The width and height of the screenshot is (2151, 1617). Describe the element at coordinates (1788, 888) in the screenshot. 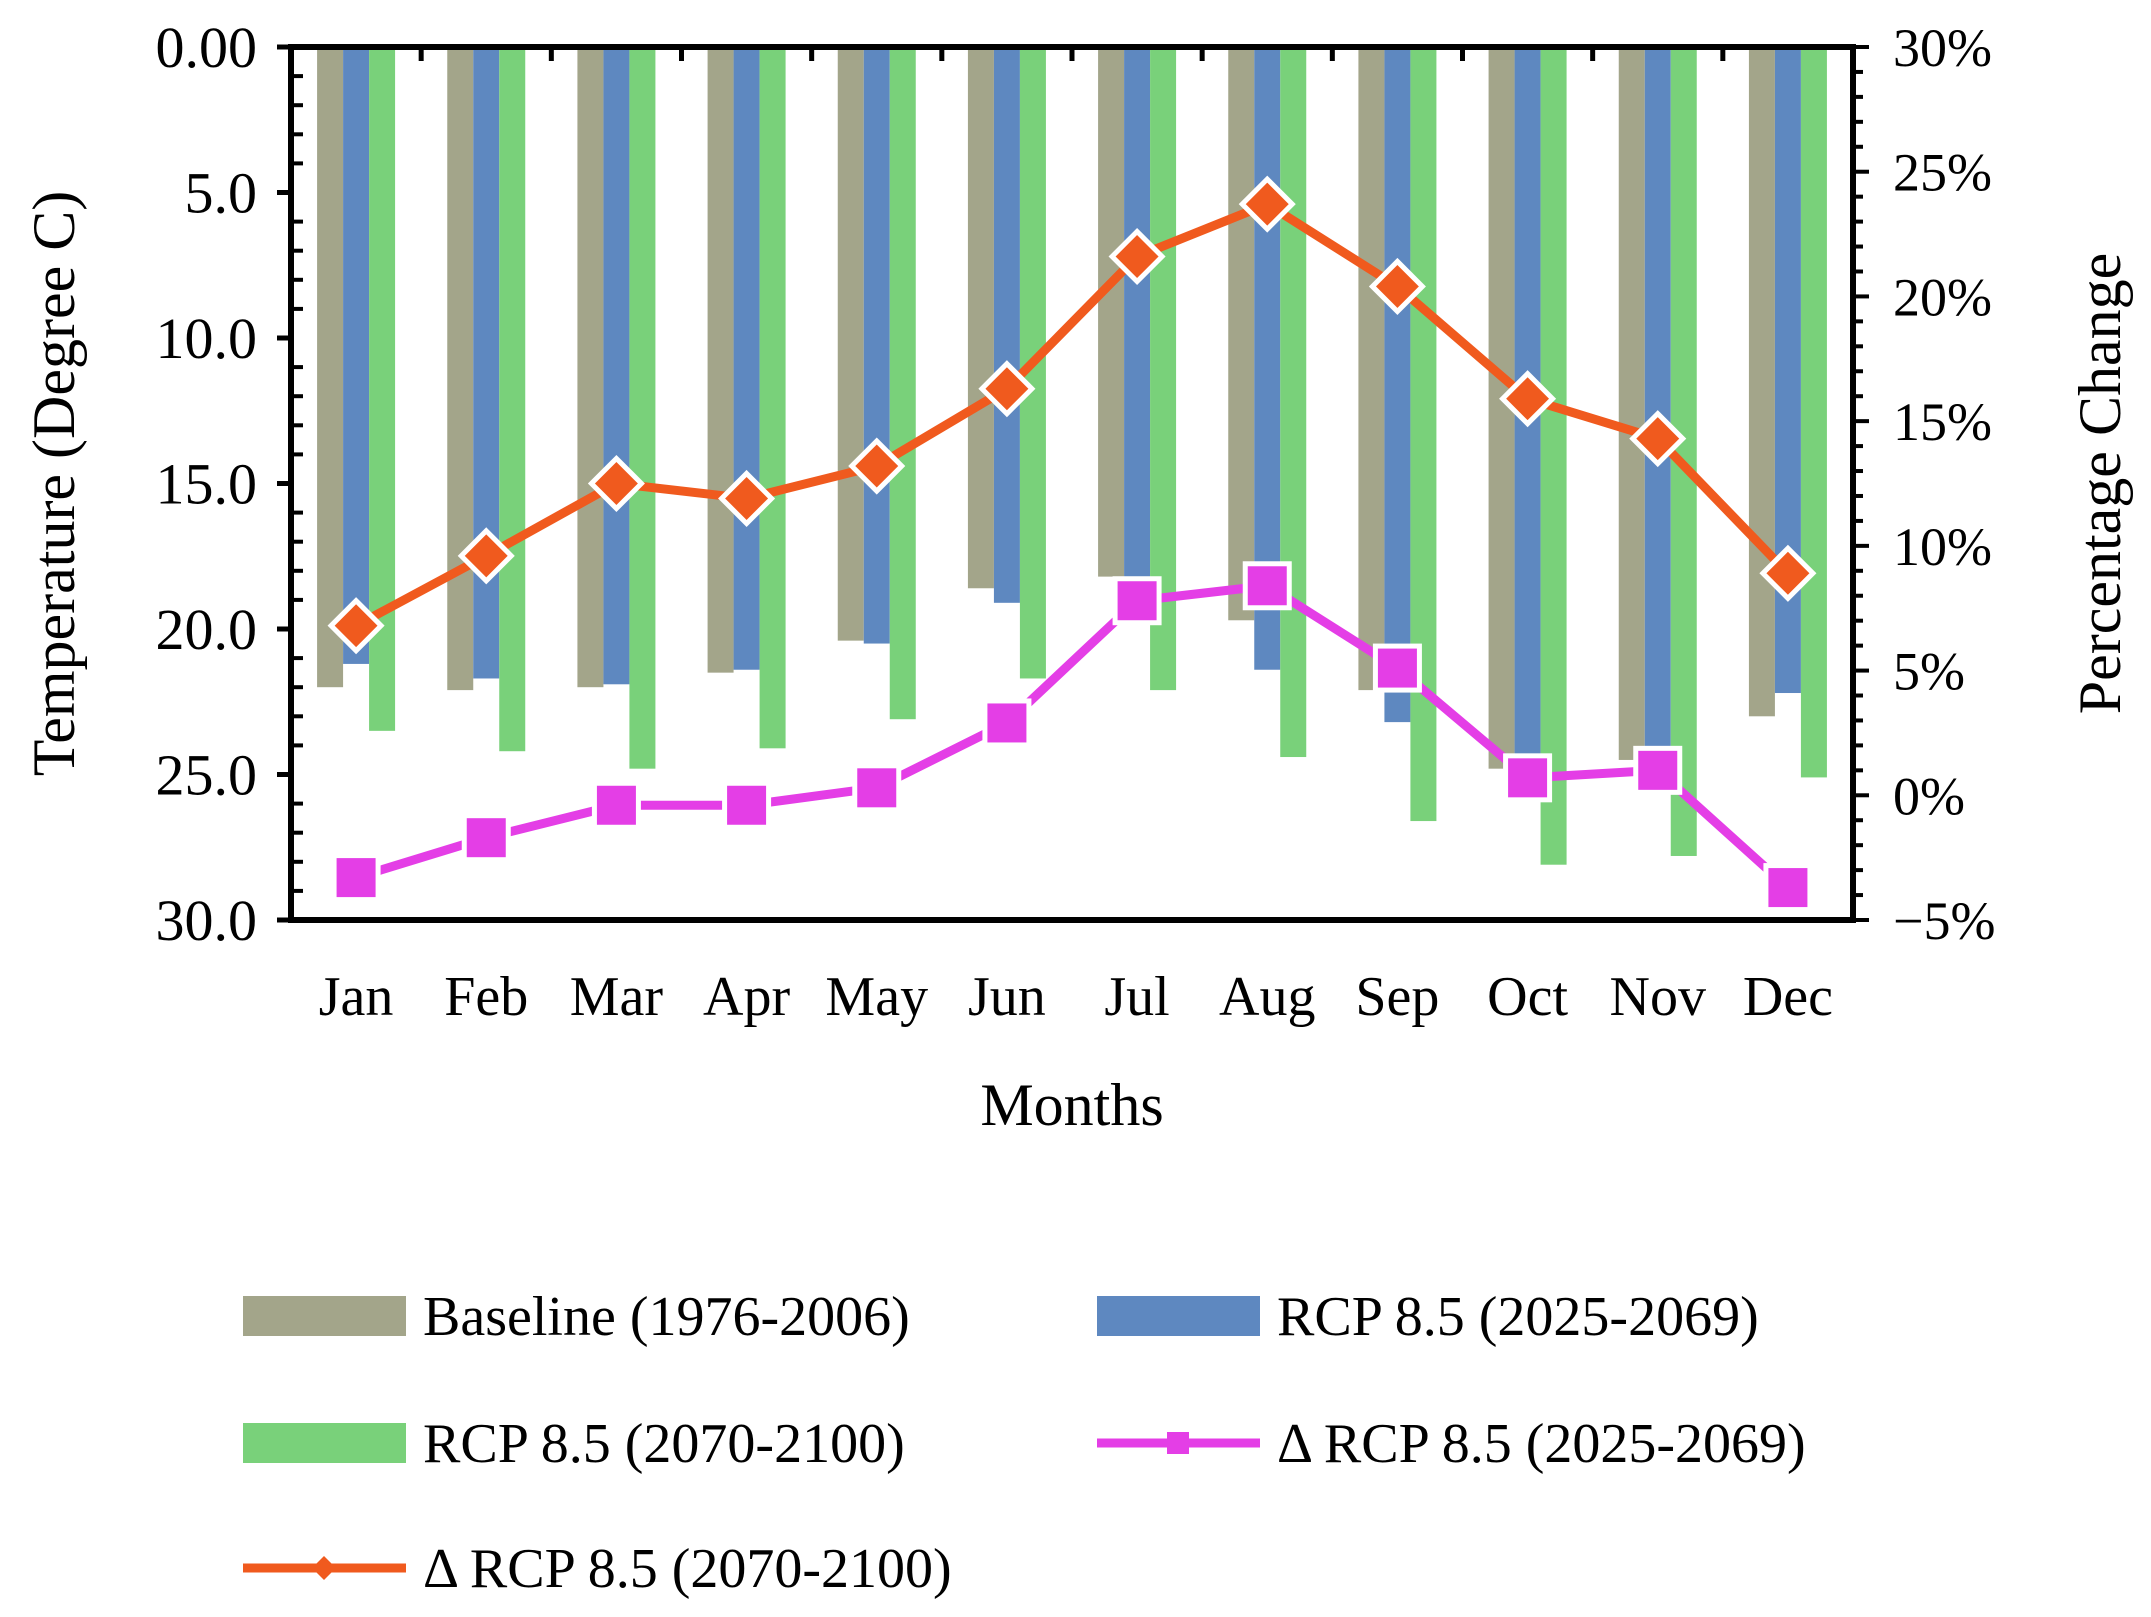

I see `marker-square-dec` at that location.